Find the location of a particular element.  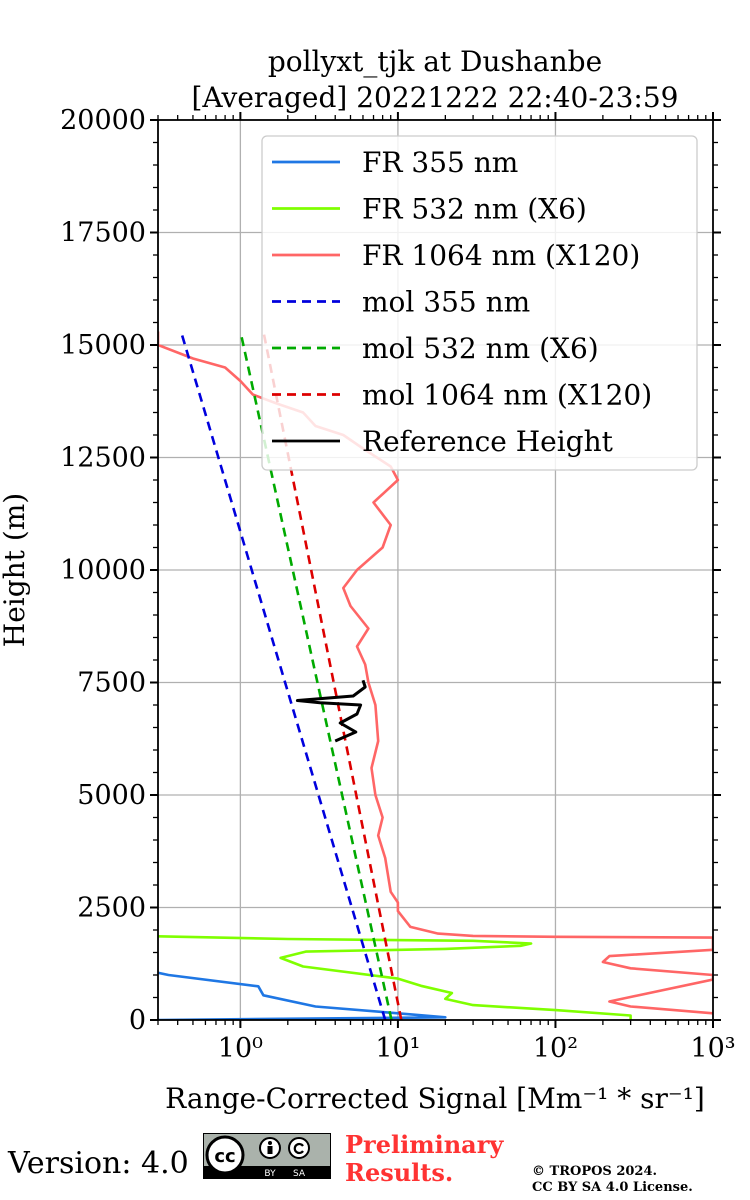

sa-icon is located at coordinates (299, 1148).